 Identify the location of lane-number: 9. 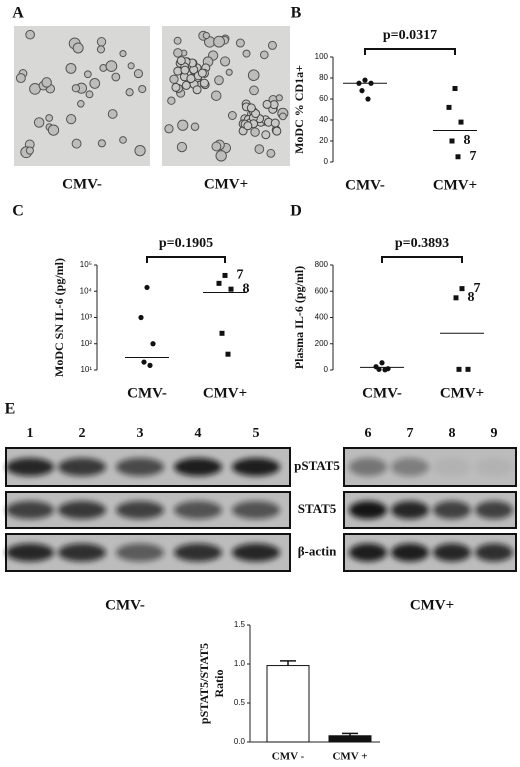
(494, 433).